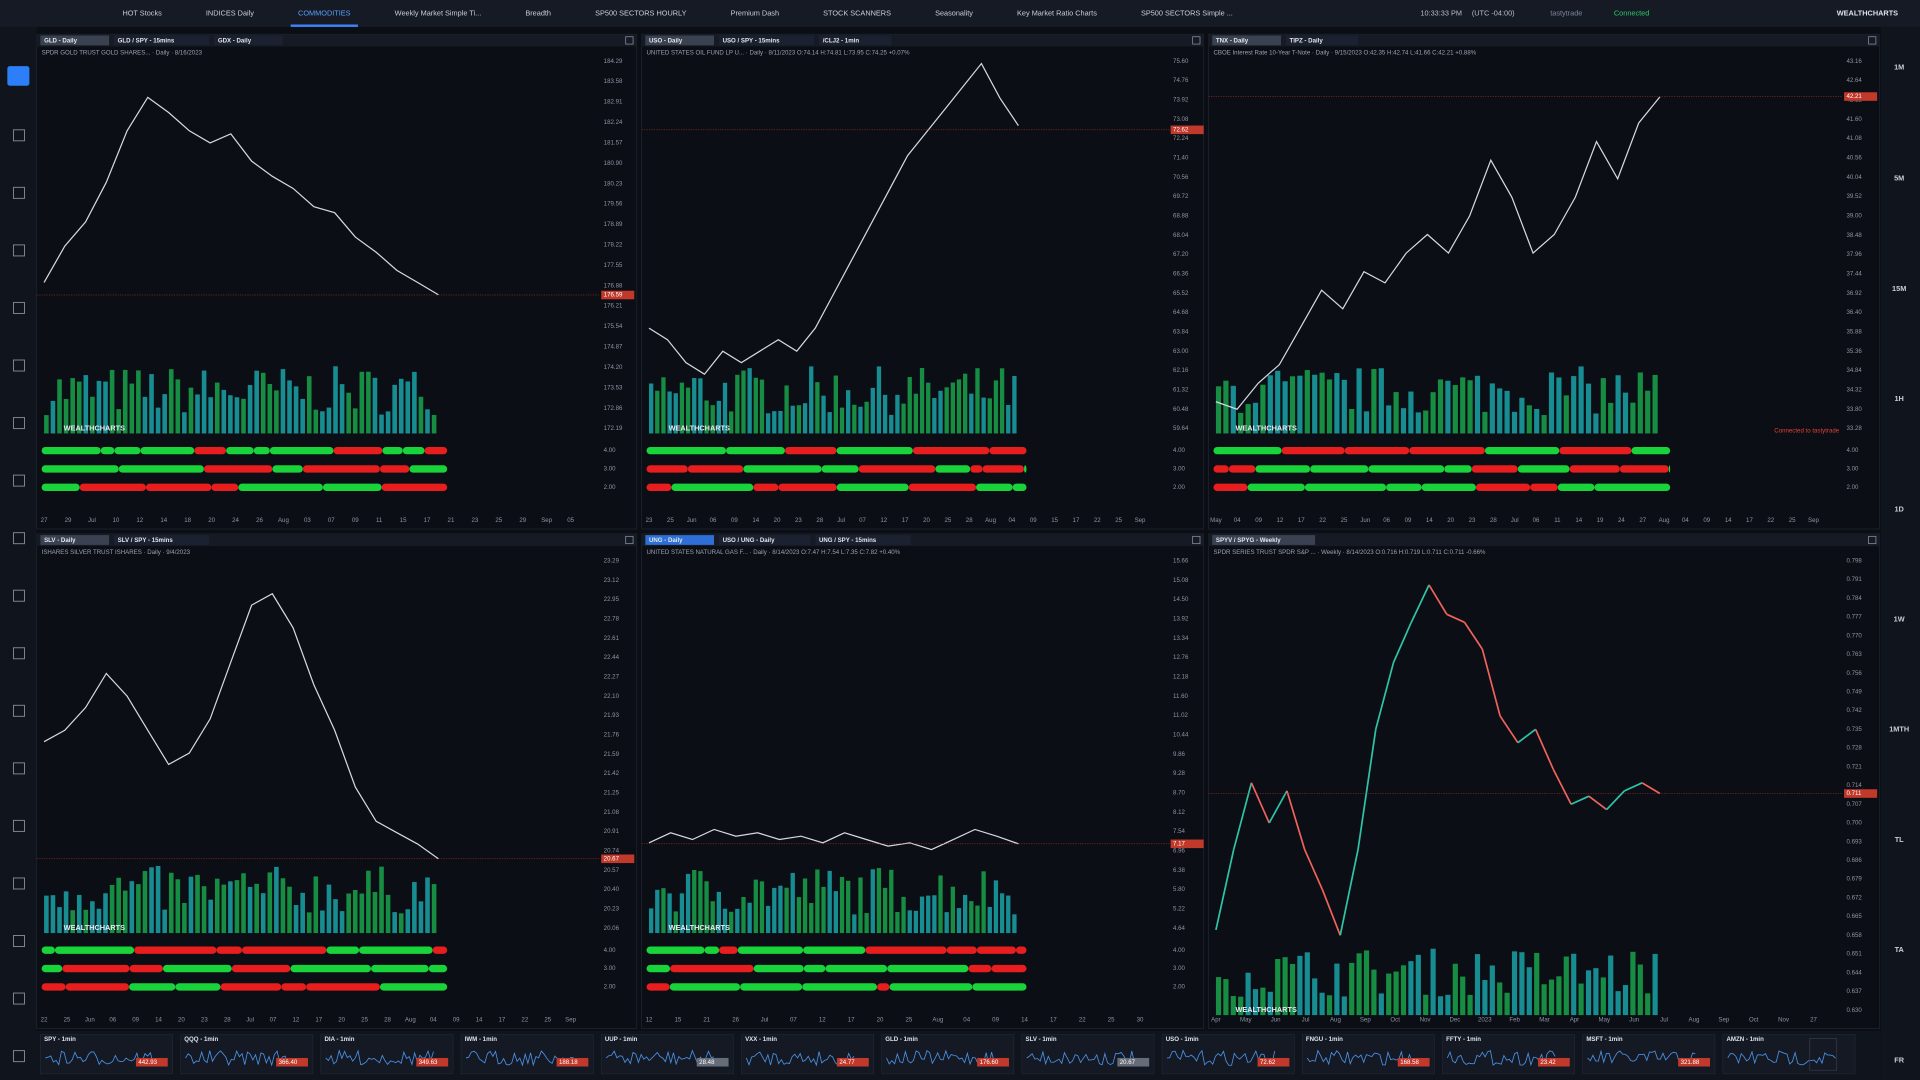  I want to click on top-tab: Breadth, so click(538, 12).